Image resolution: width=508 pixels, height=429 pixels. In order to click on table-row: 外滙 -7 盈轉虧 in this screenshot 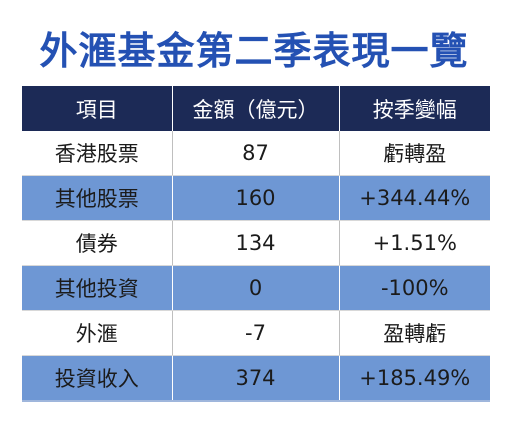, I will do `click(256, 333)`.